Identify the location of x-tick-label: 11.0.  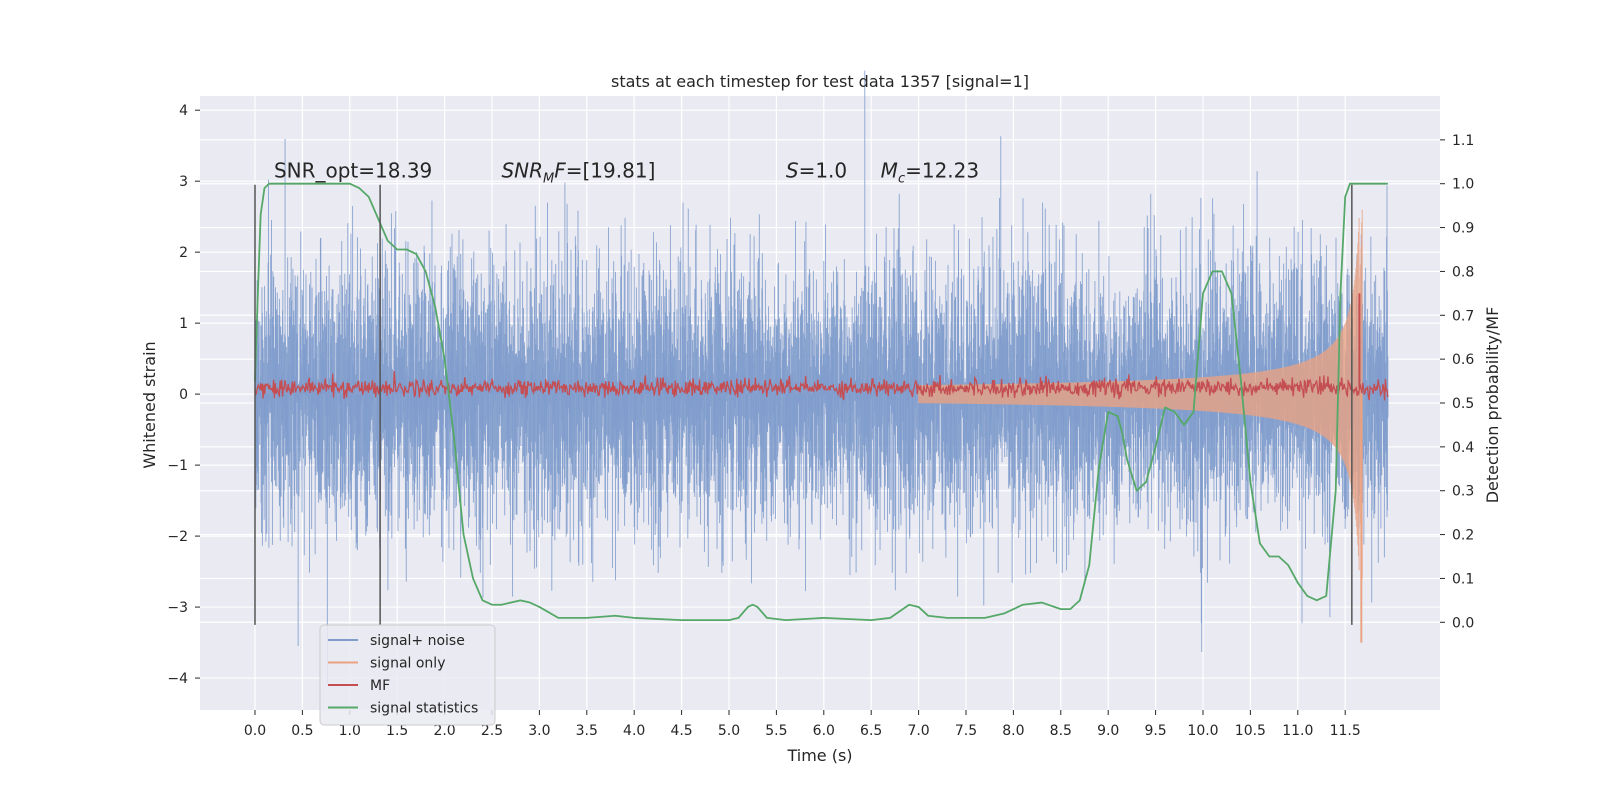
(1297, 731).